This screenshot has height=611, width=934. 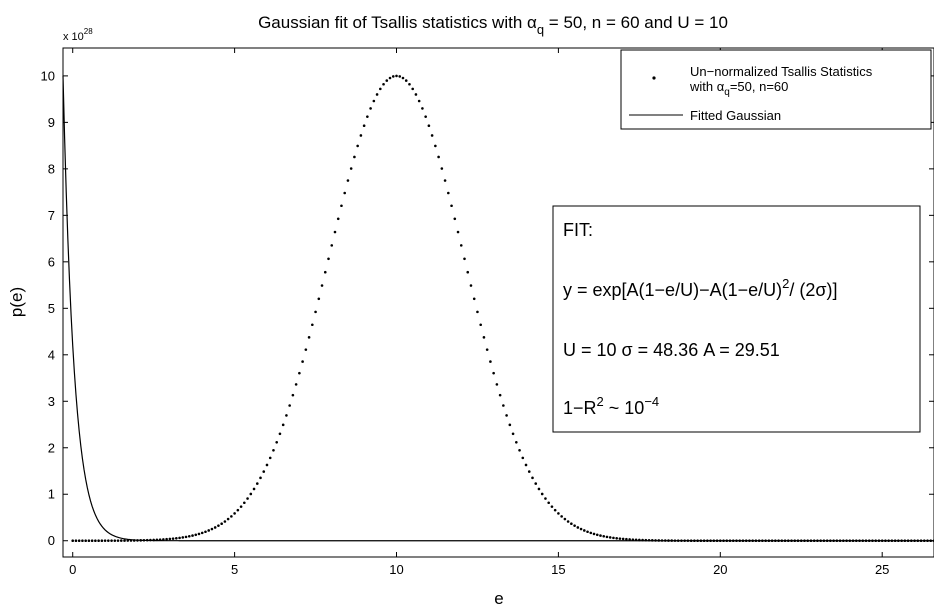 What do you see at coordinates (736, 319) in the screenshot?
I see `fit-annotation-box` at bounding box center [736, 319].